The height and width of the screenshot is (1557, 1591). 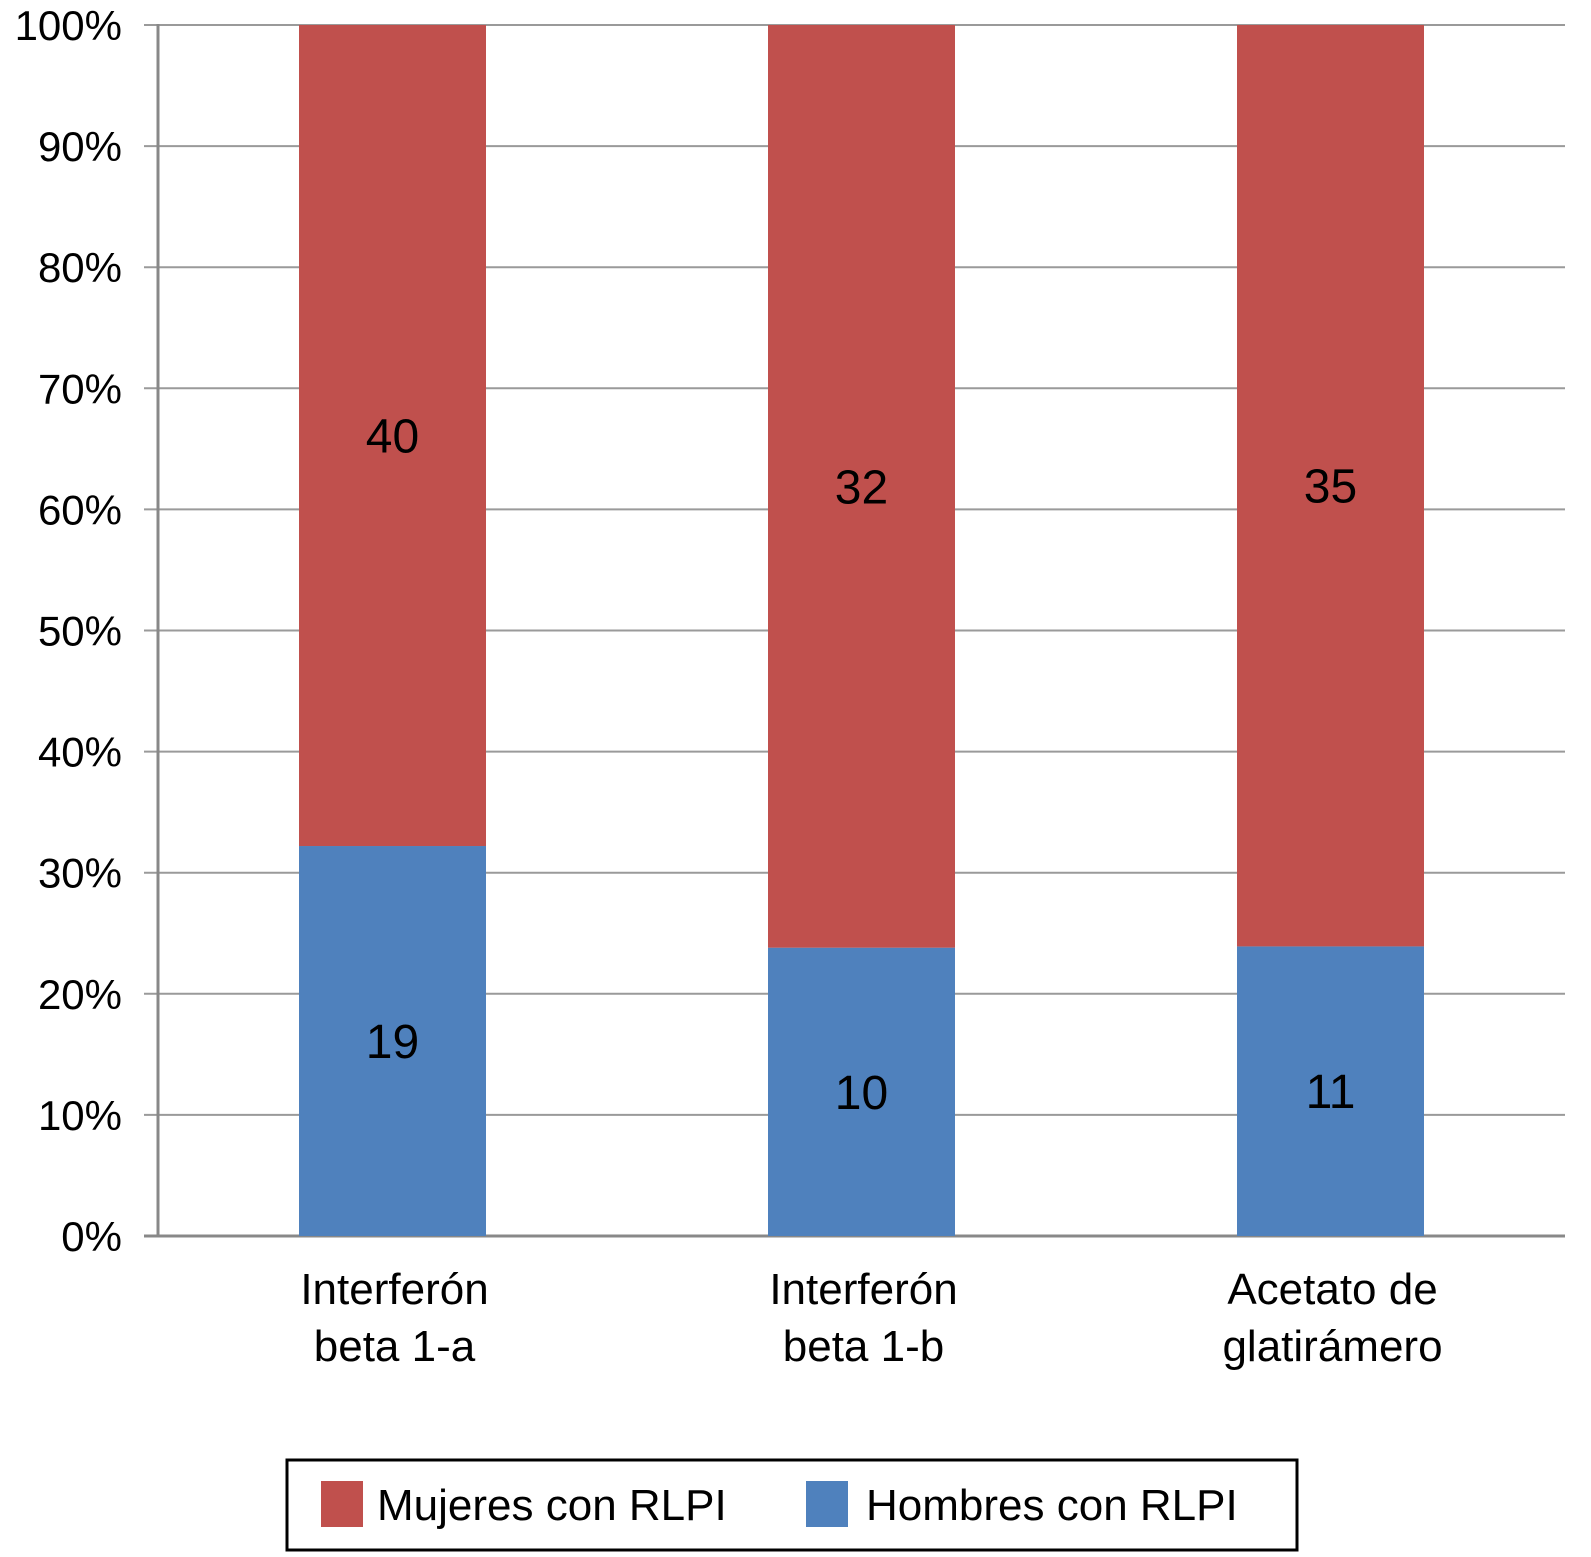 What do you see at coordinates (552, 1505) in the screenshot?
I see `legend-label: Mujeres con RLPI` at bounding box center [552, 1505].